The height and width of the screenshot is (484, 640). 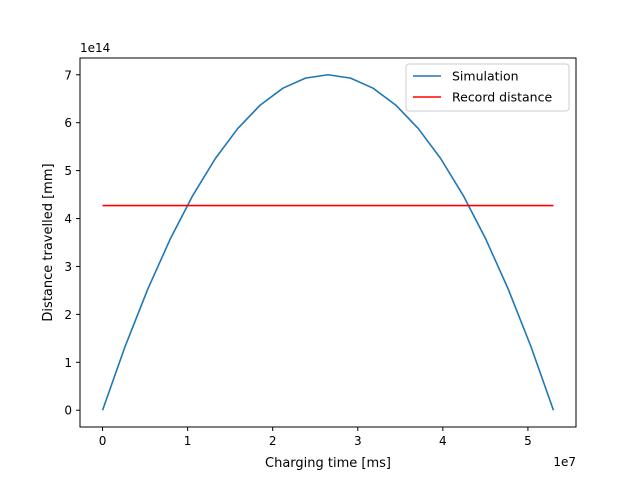 What do you see at coordinates (564, 462) in the screenshot?
I see `x-offset-text: 1e7` at bounding box center [564, 462].